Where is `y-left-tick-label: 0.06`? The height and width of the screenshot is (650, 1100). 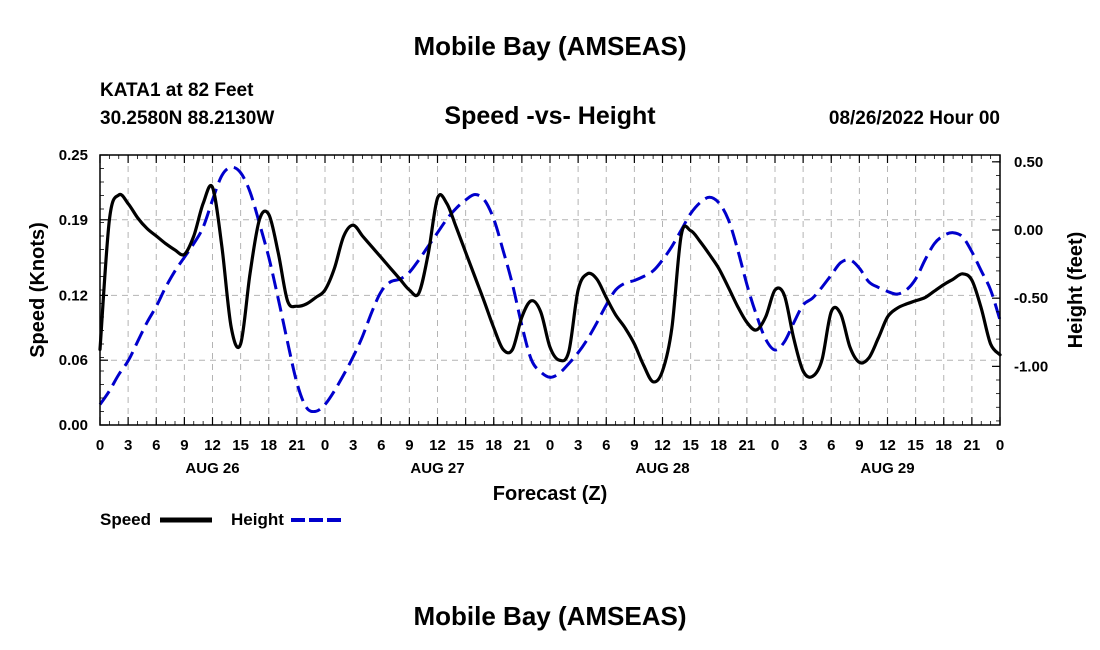 y-left-tick-label: 0.06 is located at coordinates (73, 360).